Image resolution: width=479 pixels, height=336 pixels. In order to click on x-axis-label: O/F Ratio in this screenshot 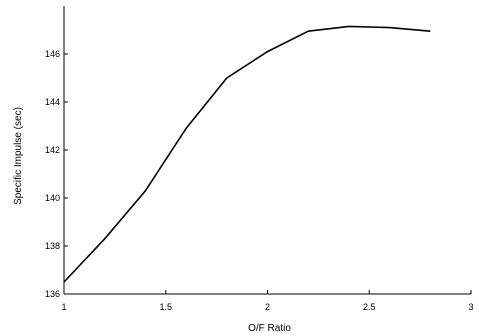, I will do `click(269, 328)`.